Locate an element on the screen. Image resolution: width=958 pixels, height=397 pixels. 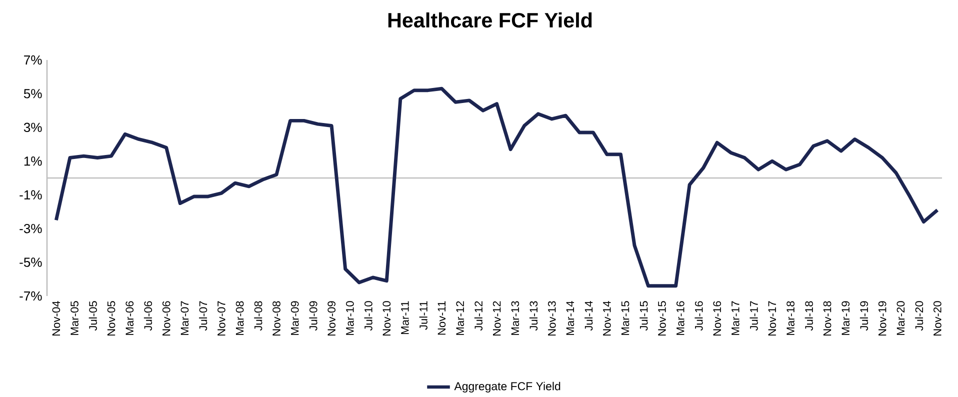
y-tick-label: -5% is located at coordinates (31, 262).